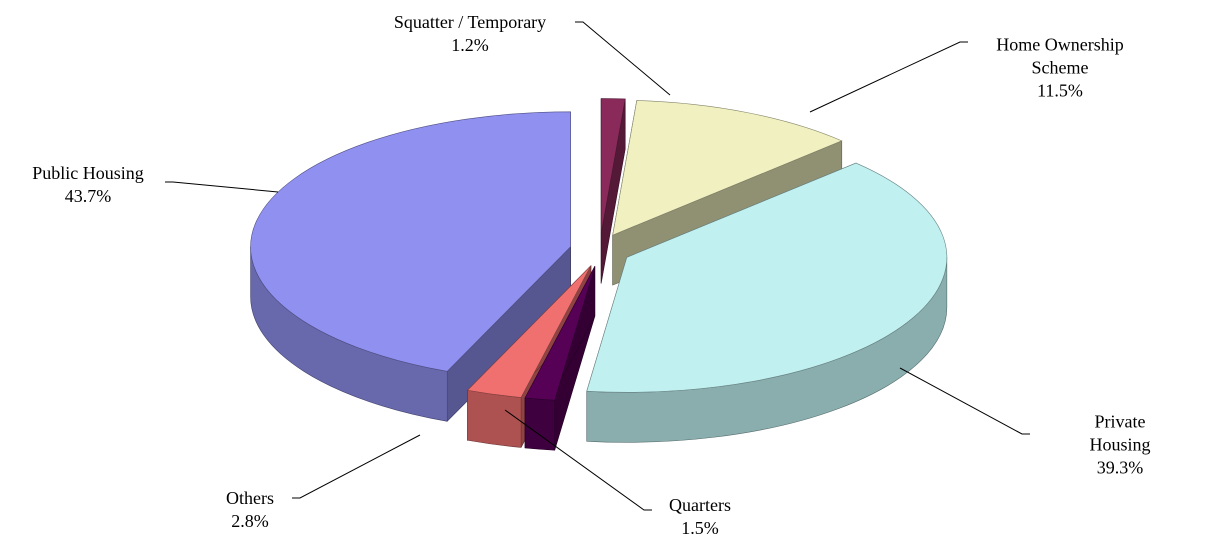 The width and height of the screenshot is (1214, 544). I want to click on category-label: Public Housing, so click(88, 173).